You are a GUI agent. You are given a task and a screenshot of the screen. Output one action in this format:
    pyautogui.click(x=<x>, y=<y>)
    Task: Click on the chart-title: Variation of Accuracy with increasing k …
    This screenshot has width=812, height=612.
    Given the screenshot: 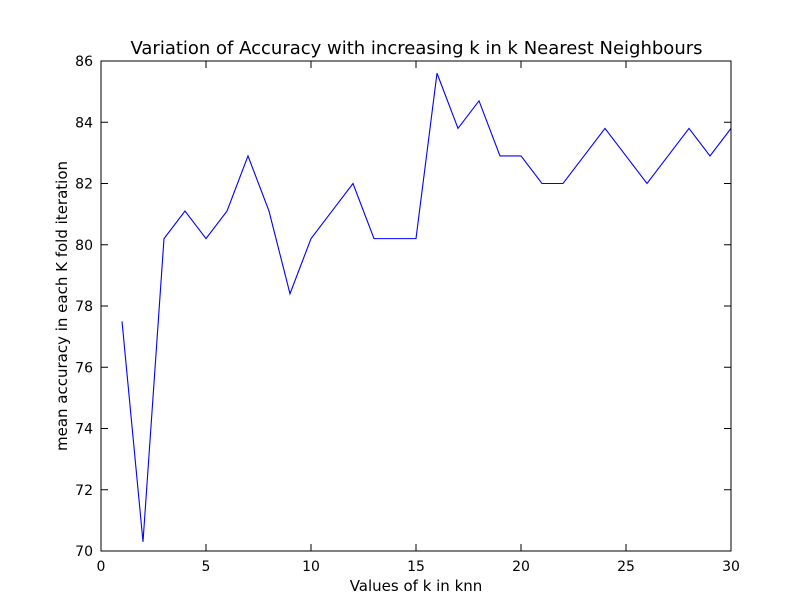 What is the action you would take?
    pyautogui.click(x=416, y=48)
    